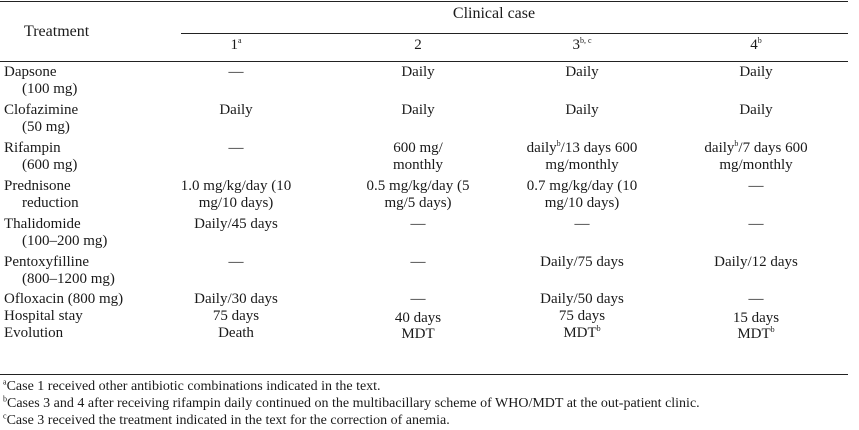 The height and width of the screenshot is (430, 859). Describe the element at coordinates (514, 33) in the screenshot. I see `header-group-rule` at that location.